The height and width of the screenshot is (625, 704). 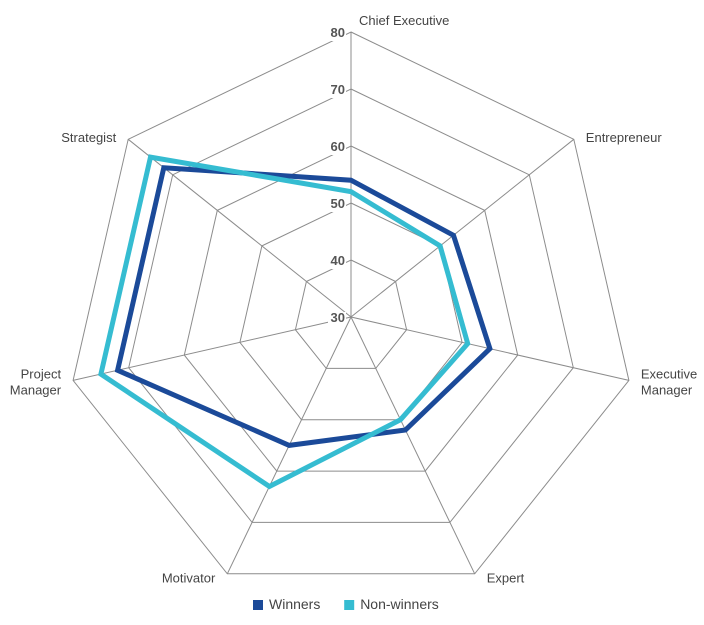 What do you see at coordinates (36, 381) in the screenshot?
I see `category-label-project-manager: Project Manager` at bounding box center [36, 381].